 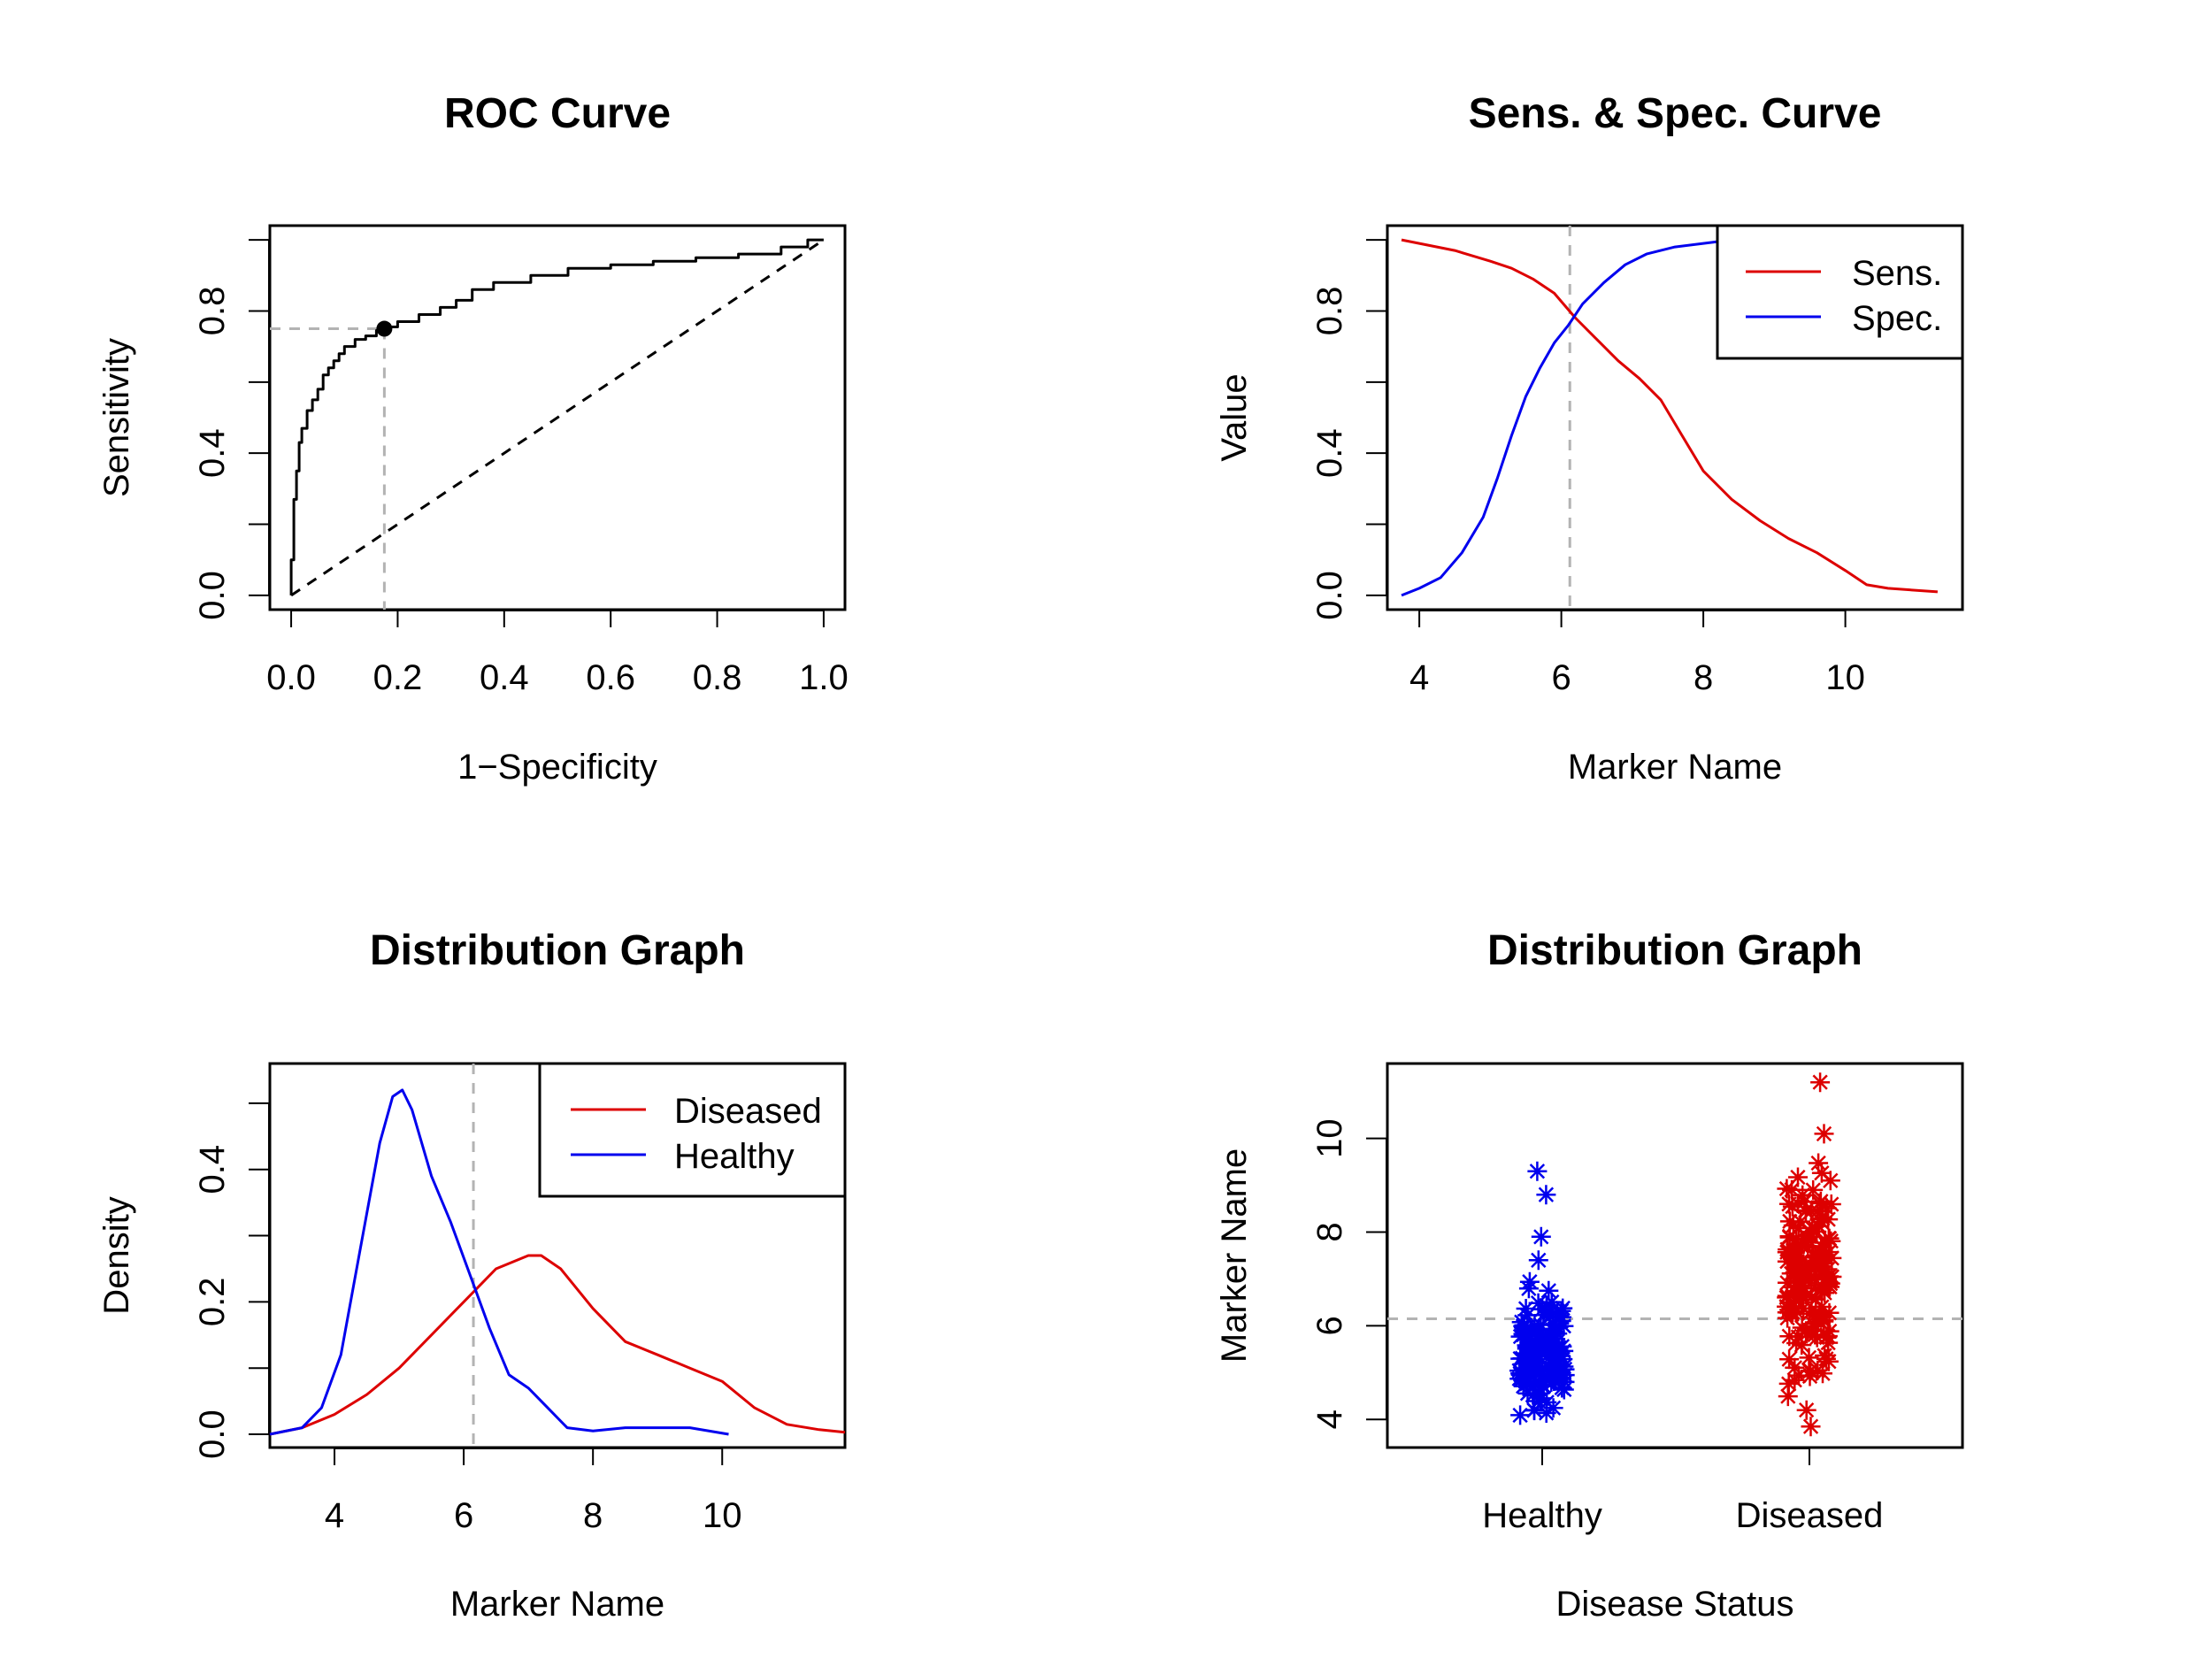 I want to click on sens-spec-legend-box, so click(x=1840, y=292).